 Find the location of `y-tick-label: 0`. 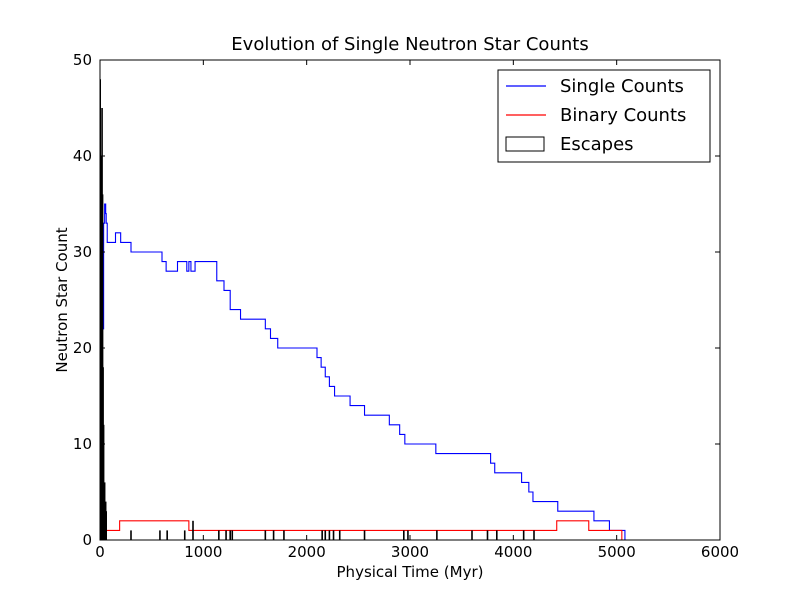

y-tick-label: 0 is located at coordinates (87, 540).